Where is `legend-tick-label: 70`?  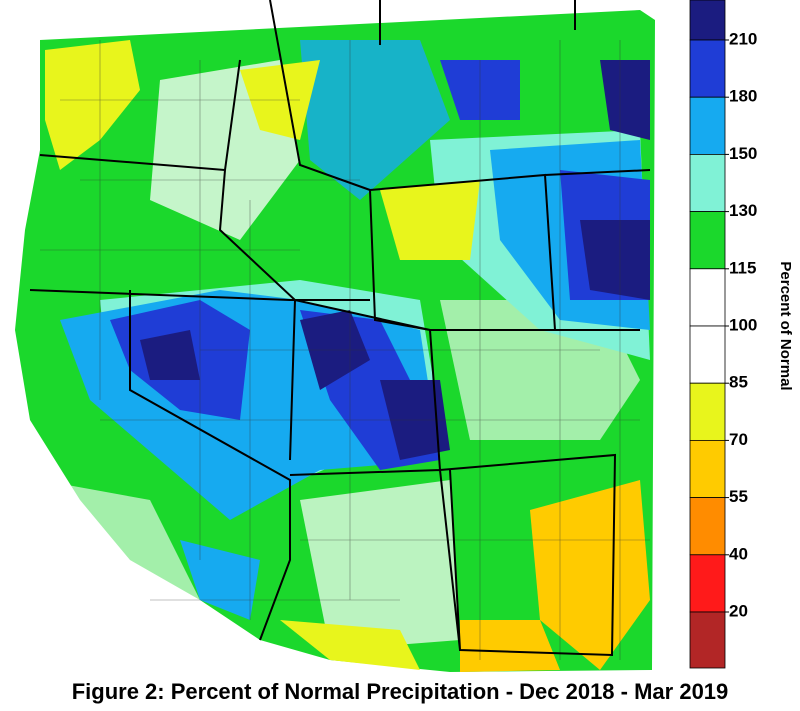
legend-tick-label: 70 is located at coordinates (738, 439).